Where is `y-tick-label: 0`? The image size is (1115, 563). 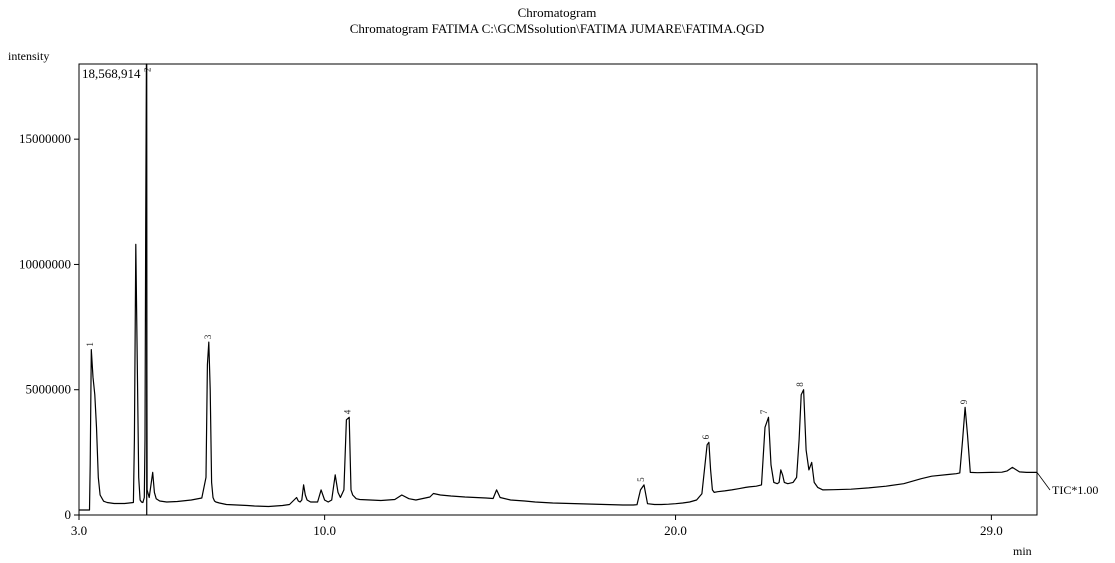
y-tick-label: 0 is located at coordinates (68, 514).